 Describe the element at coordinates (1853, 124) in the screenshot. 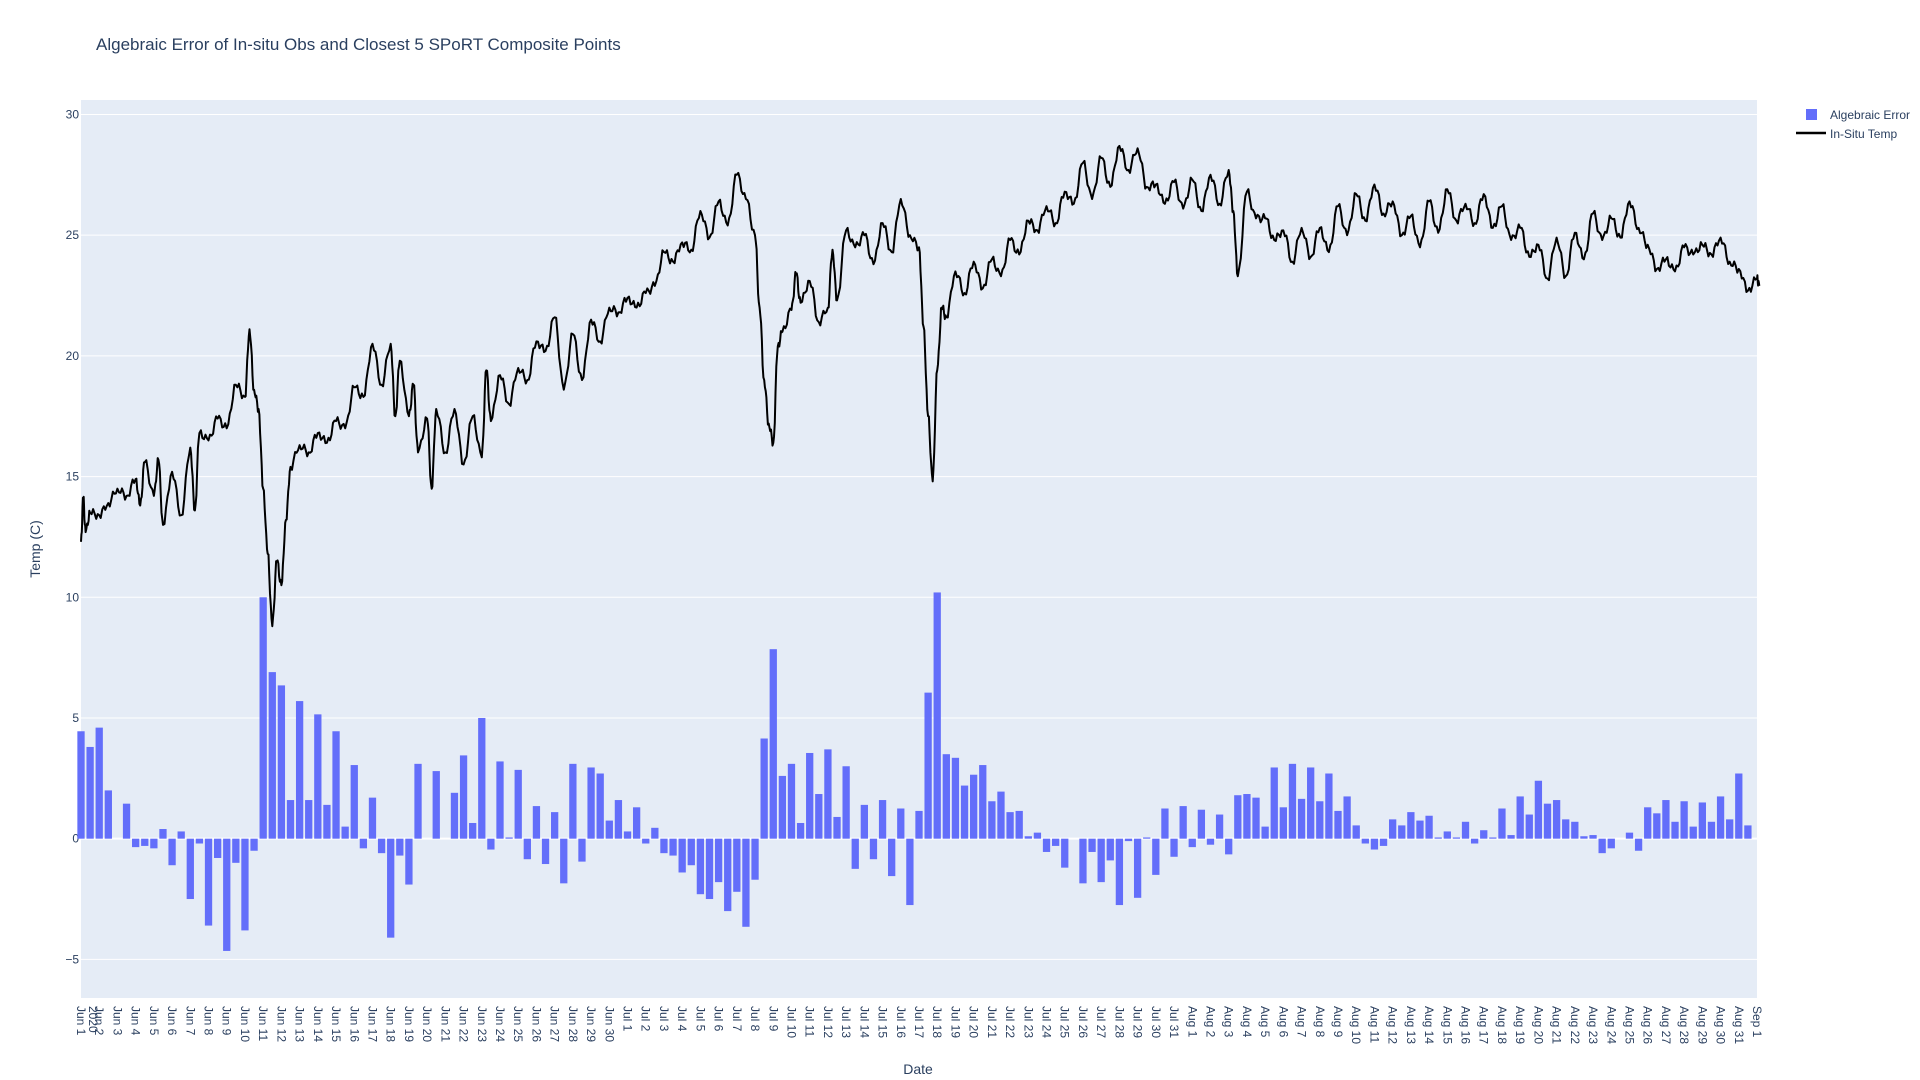

I see `legend: Algebraic Error In-Situ Temp` at that location.